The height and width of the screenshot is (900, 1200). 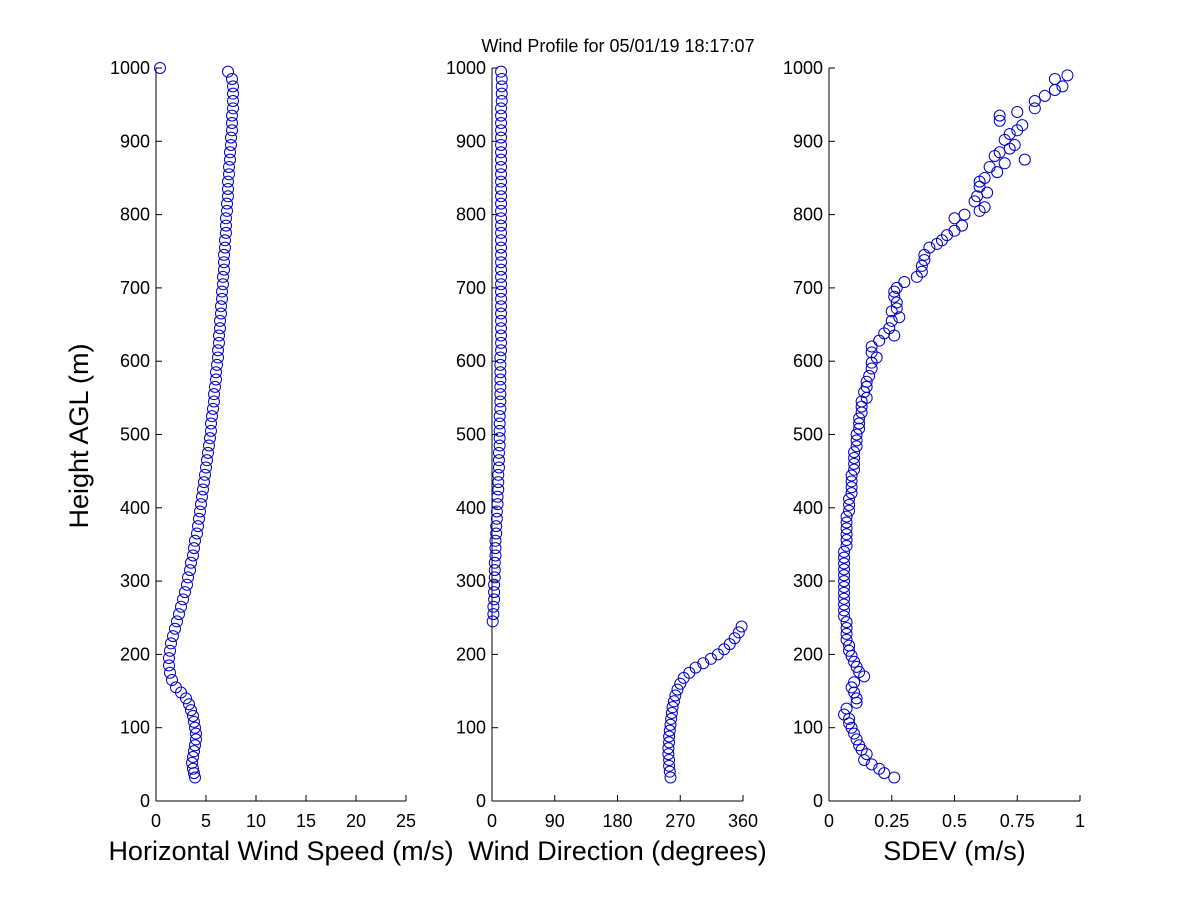 I want to click on y-tick-label: 0, so click(x=481, y=801).